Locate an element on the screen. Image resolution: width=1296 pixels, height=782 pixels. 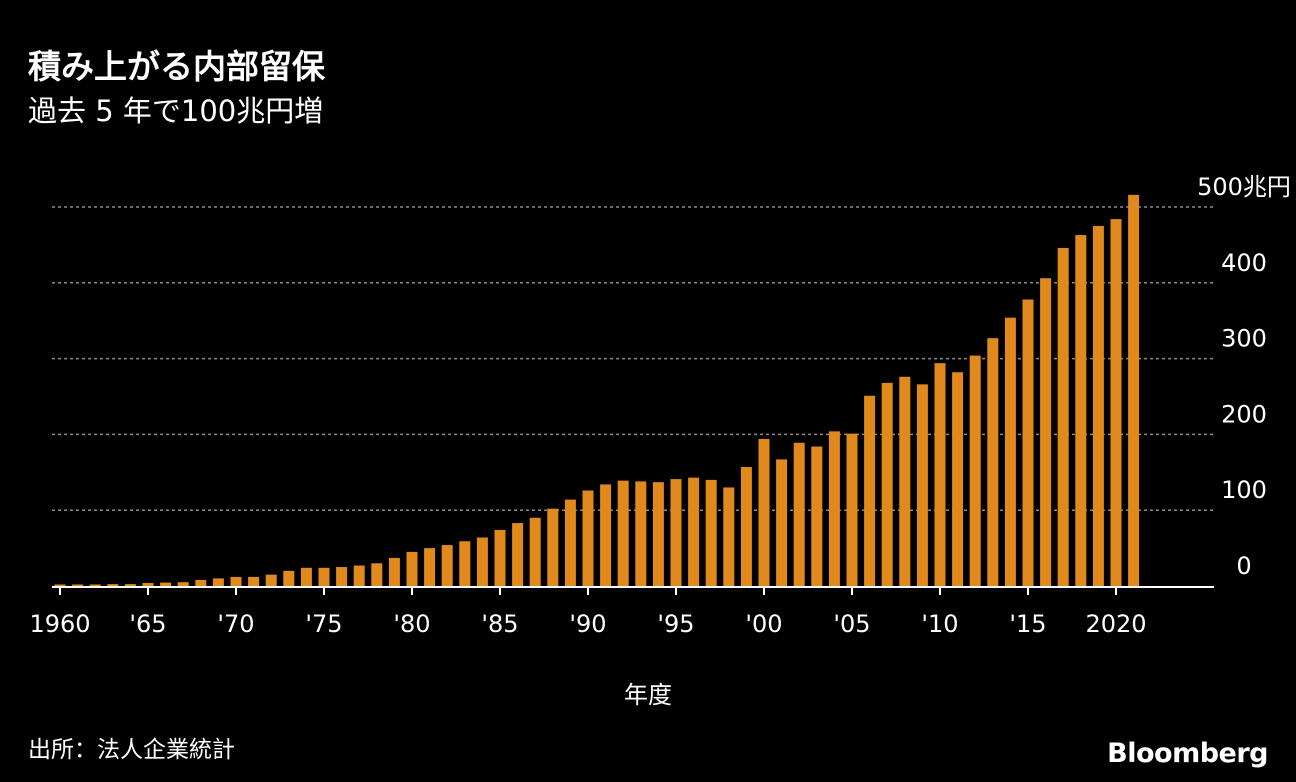
bar-2000 is located at coordinates (764, 512).